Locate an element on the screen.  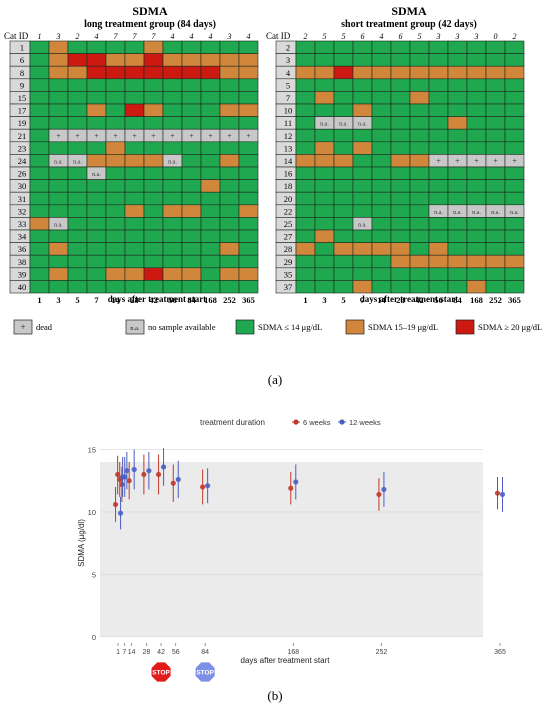
cat-id-label: 18 is located at coordinates (288, 186).